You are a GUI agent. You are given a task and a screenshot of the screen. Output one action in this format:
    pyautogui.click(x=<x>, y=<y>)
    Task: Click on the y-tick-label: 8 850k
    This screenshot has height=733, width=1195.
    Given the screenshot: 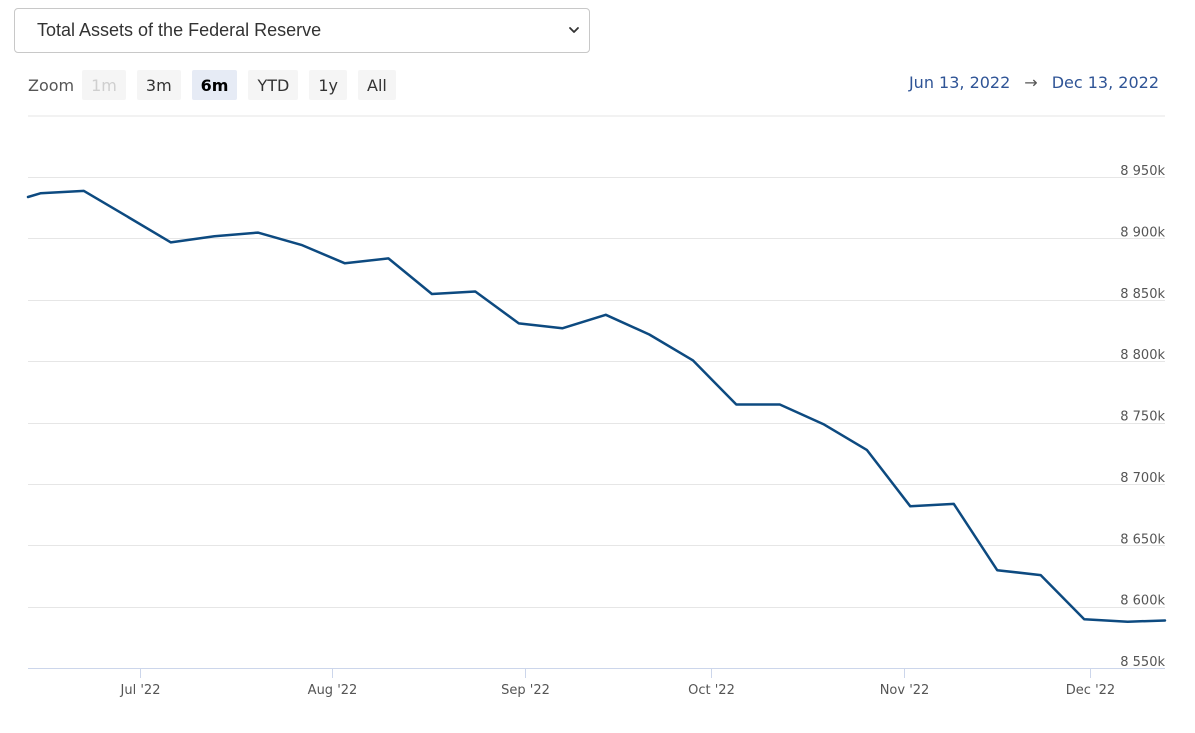 What is the action you would take?
    pyautogui.click(x=1142, y=294)
    